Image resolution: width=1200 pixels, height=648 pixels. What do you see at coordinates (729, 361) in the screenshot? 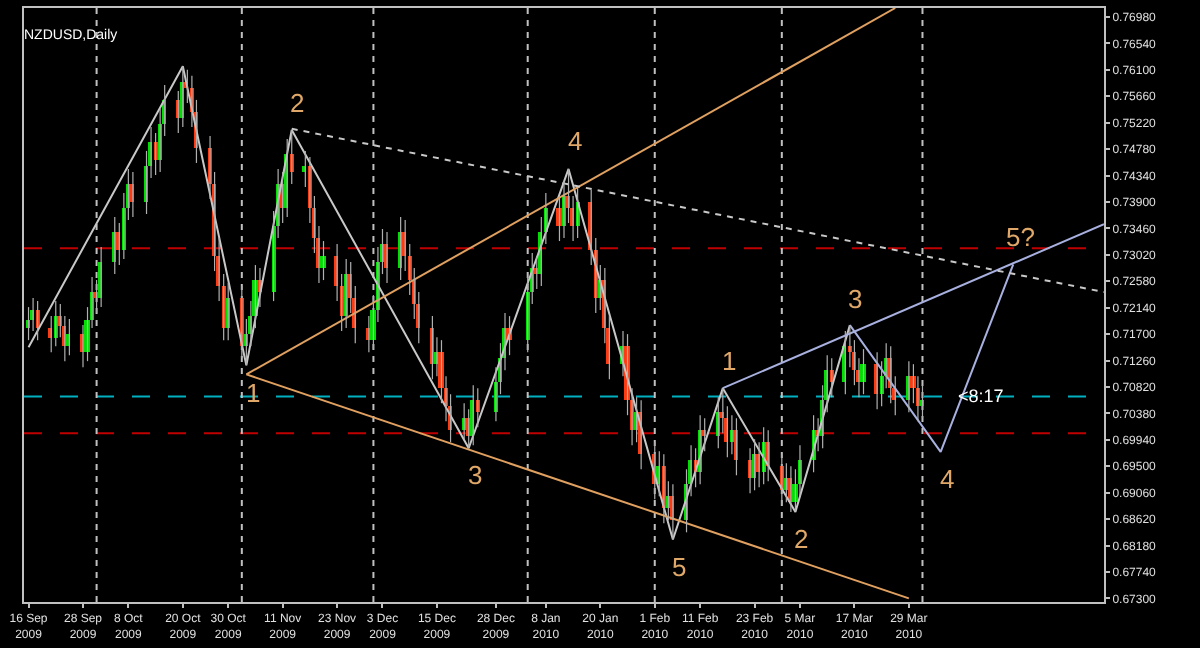
I see `annotation: 1` at bounding box center [729, 361].